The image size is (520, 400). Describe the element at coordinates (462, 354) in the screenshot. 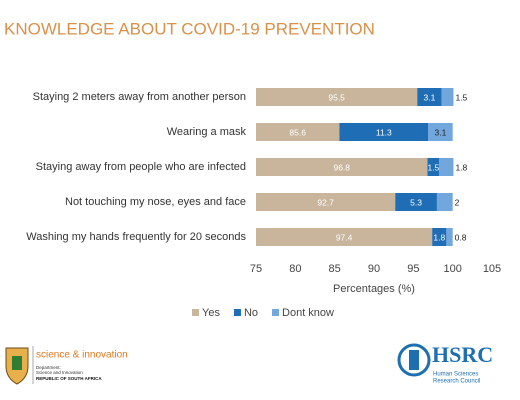

I see `logo-name: HSRC` at that location.